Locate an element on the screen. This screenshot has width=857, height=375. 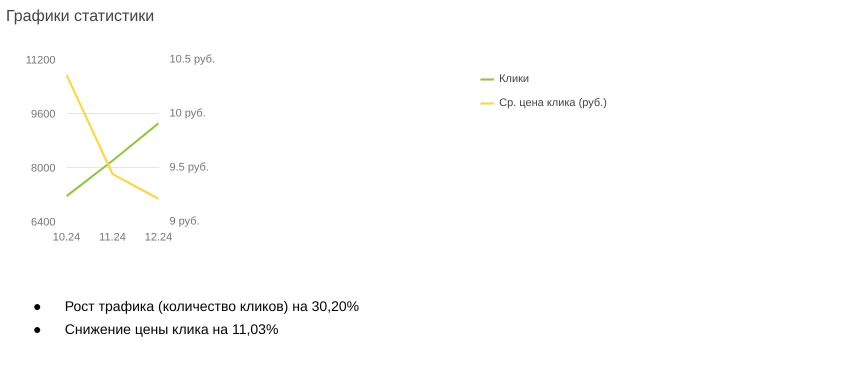
text: ● Снижение цены клика на 11,03% is located at coordinates (156, 329).